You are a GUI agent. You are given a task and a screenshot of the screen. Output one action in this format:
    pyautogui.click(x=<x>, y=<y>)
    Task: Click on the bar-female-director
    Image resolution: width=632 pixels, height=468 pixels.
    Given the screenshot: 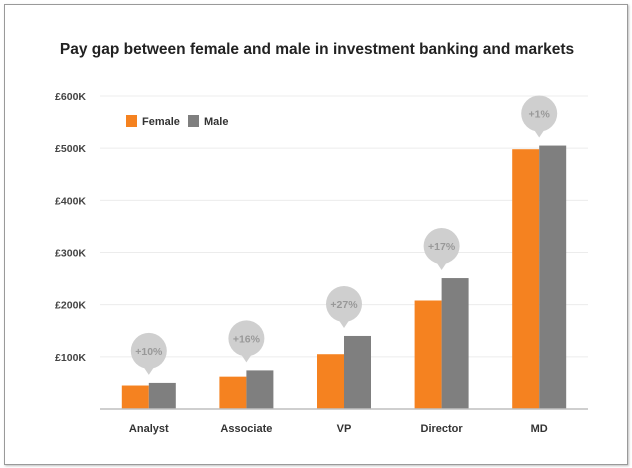 What is the action you would take?
    pyautogui.click(x=428, y=354)
    